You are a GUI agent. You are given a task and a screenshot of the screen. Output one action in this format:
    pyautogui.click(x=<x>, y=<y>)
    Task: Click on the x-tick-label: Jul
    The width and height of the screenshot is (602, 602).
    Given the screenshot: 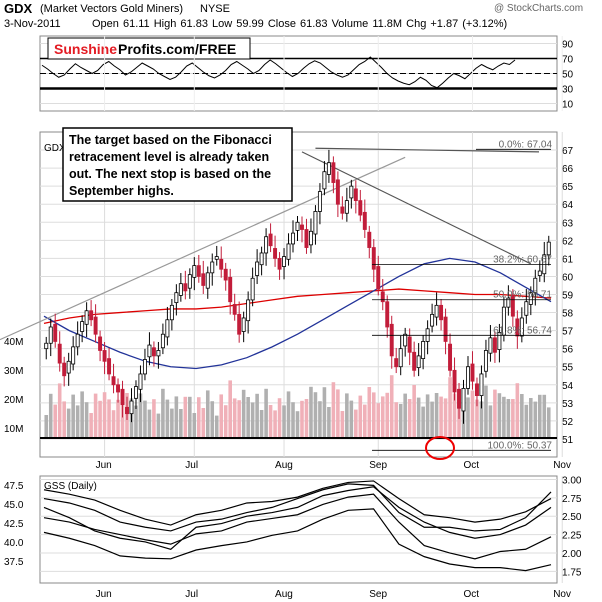 What is the action you would take?
    pyautogui.click(x=191, y=465)
    